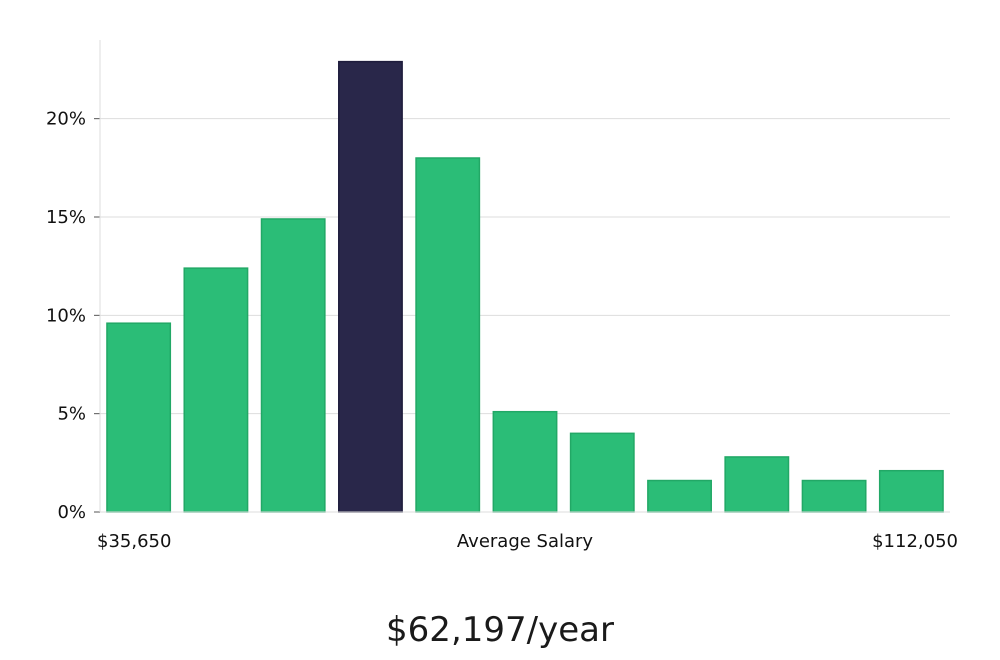 This screenshot has width=1000, height=660. Describe the element at coordinates (71, 512) in the screenshot. I see `y-tick-label: 0%` at that location.